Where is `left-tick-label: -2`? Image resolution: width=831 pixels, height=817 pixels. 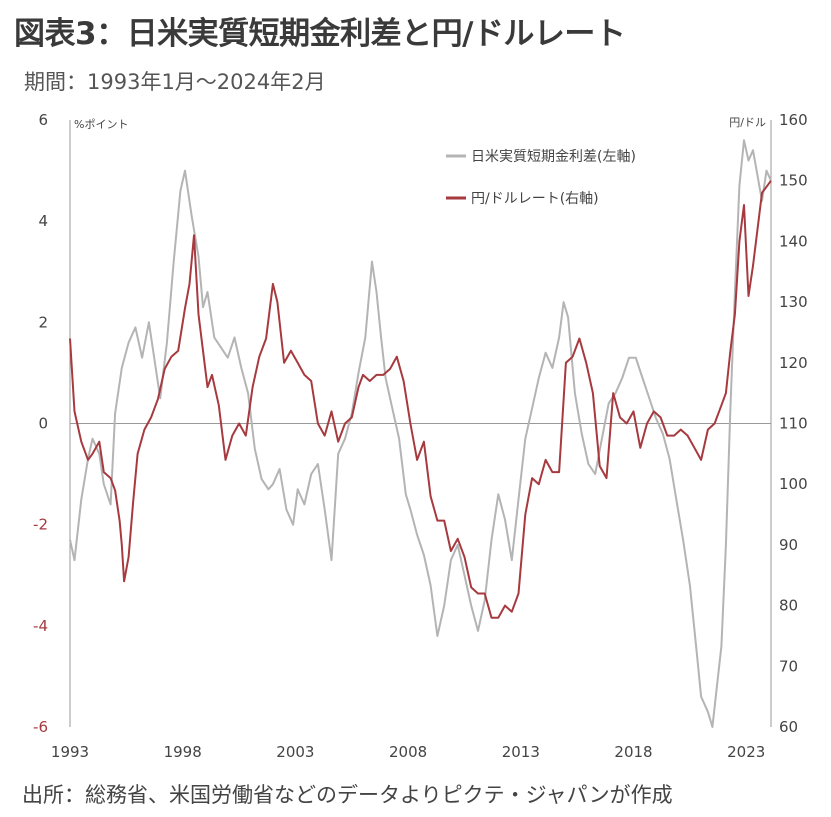
left-tick-label: -2 is located at coordinates (40, 525).